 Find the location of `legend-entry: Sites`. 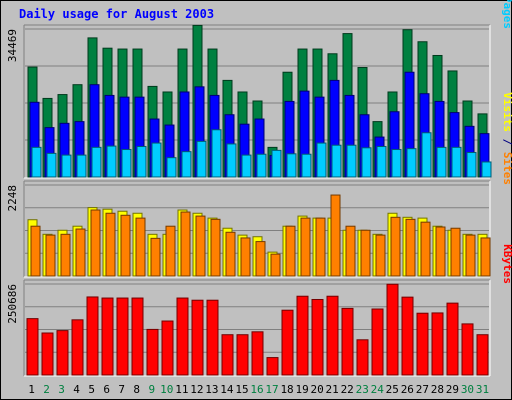

legend-entry: Sites is located at coordinates (506, 168).